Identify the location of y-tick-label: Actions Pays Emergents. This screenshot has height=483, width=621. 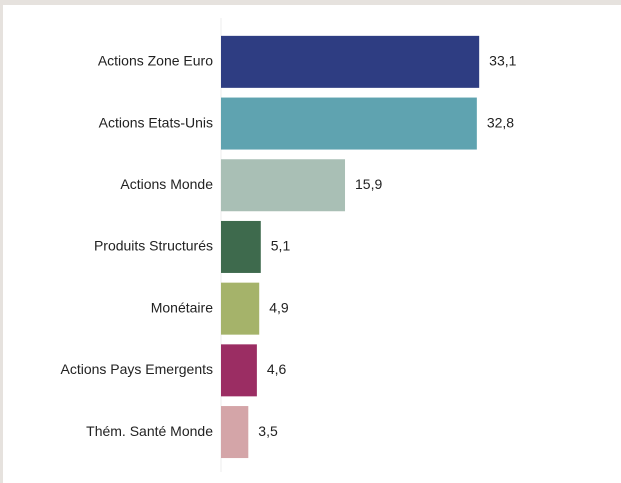
(136, 369).